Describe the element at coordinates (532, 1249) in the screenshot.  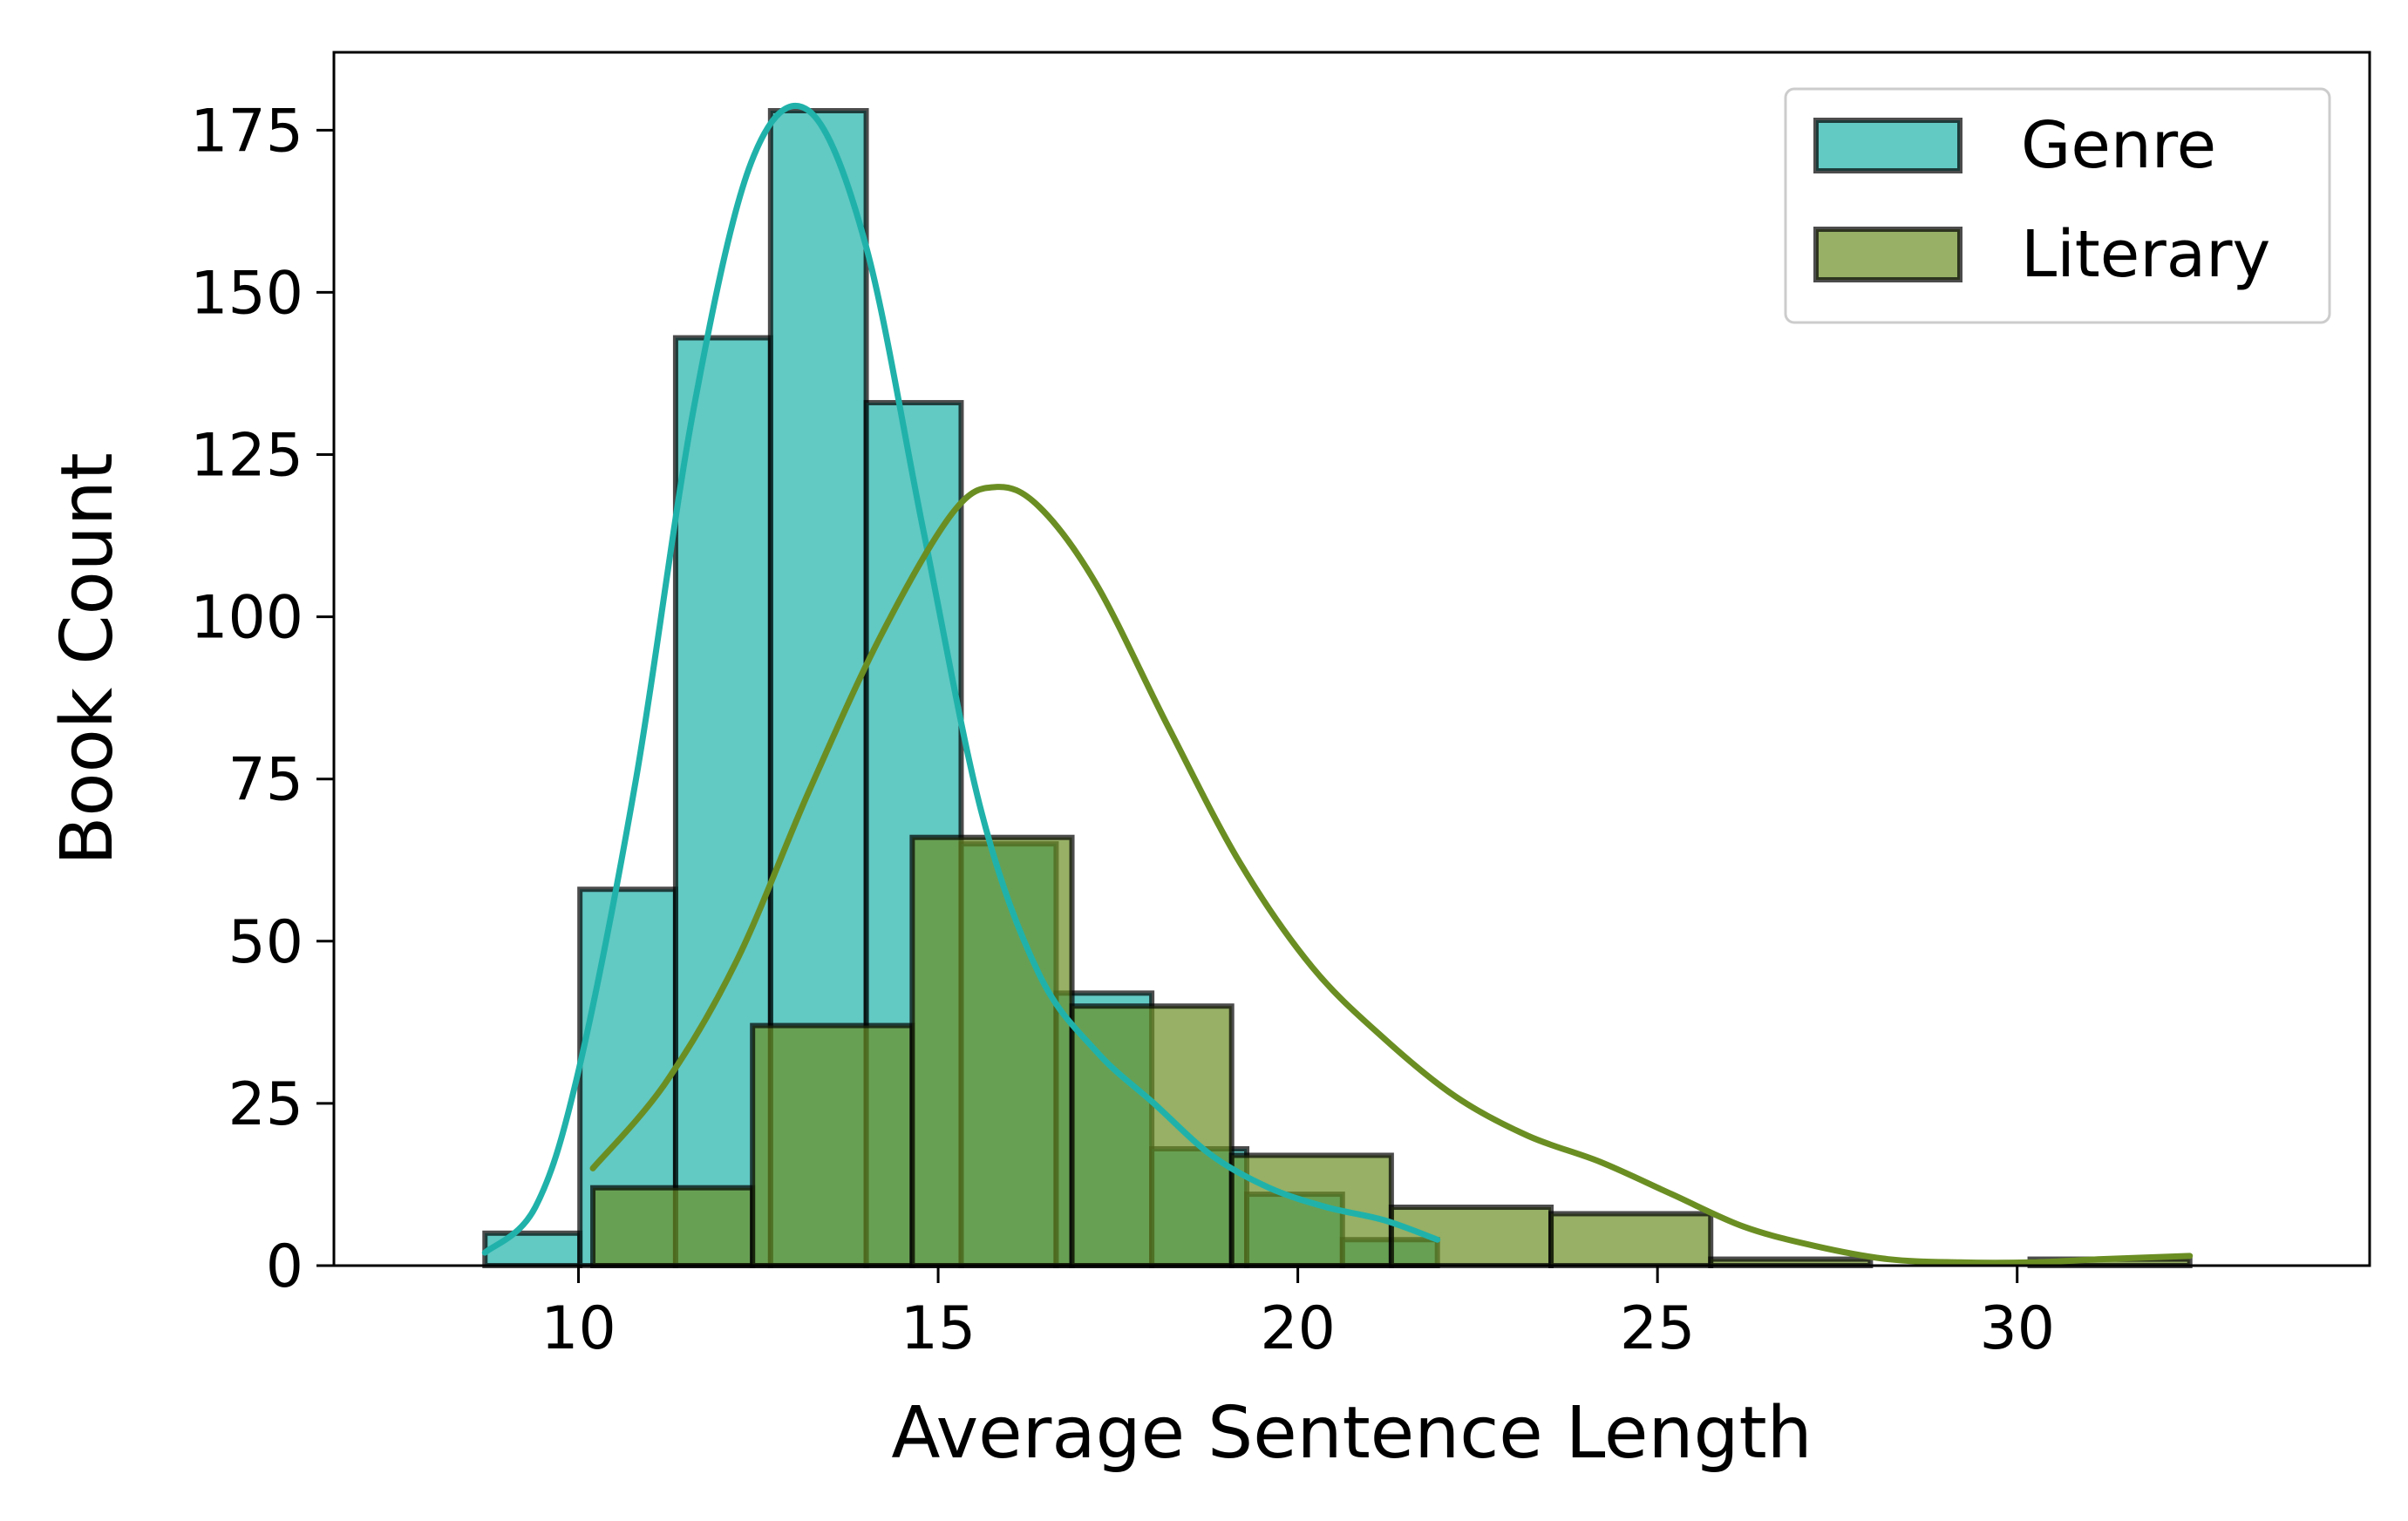
I see `histogram-bar-genre` at that location.